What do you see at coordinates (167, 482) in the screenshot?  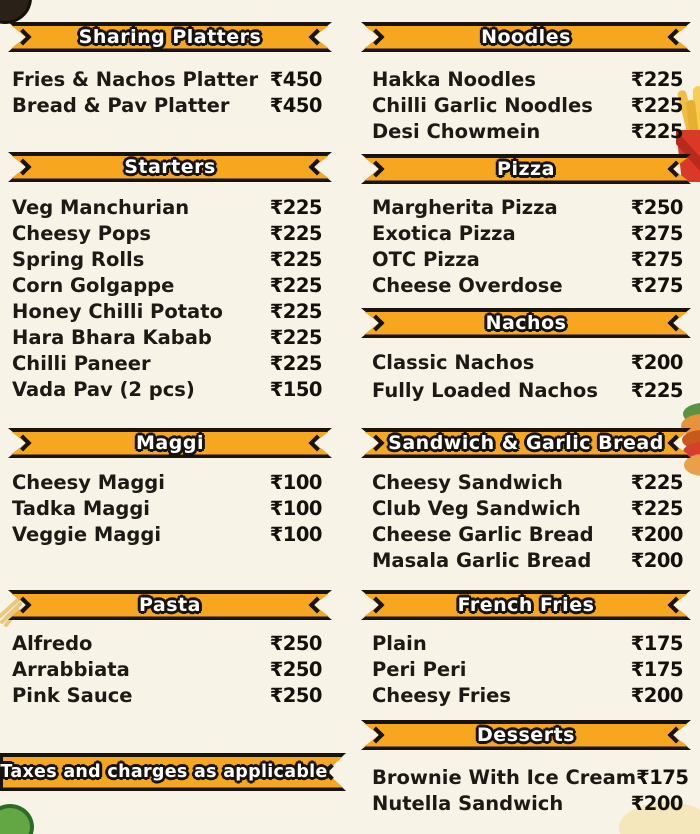 I see `menu-item: Cheesy Maggi ₹100` at bounding box center [167, 482].